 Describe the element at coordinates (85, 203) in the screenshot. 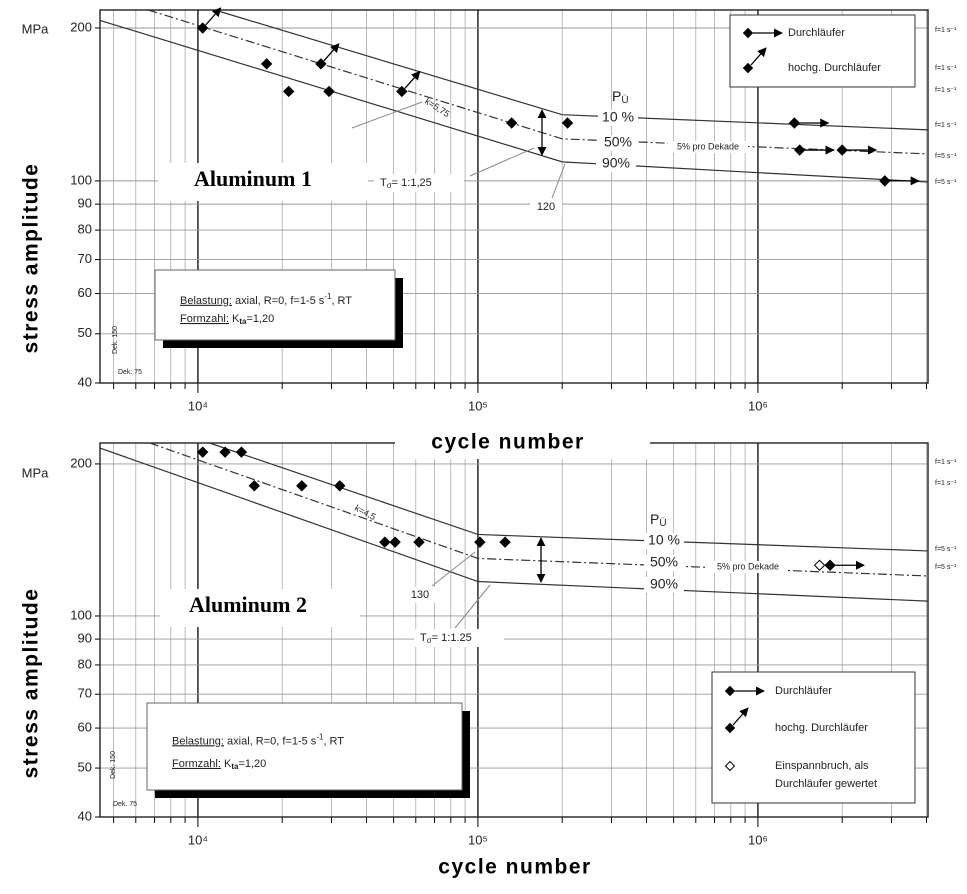

I see `y-tick-label: 90` at that location.